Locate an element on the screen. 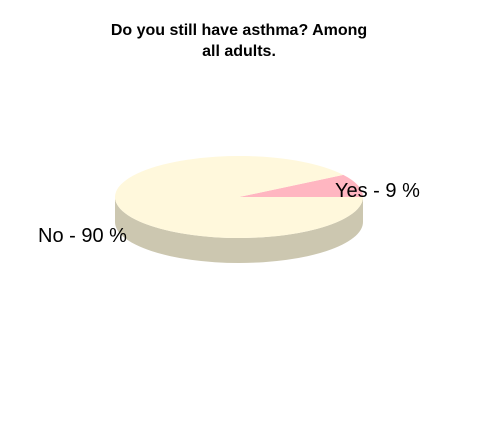 This screenshot has height=421, width=479. chart-title-line-2: all adults. is located at coordinates (239, 51).